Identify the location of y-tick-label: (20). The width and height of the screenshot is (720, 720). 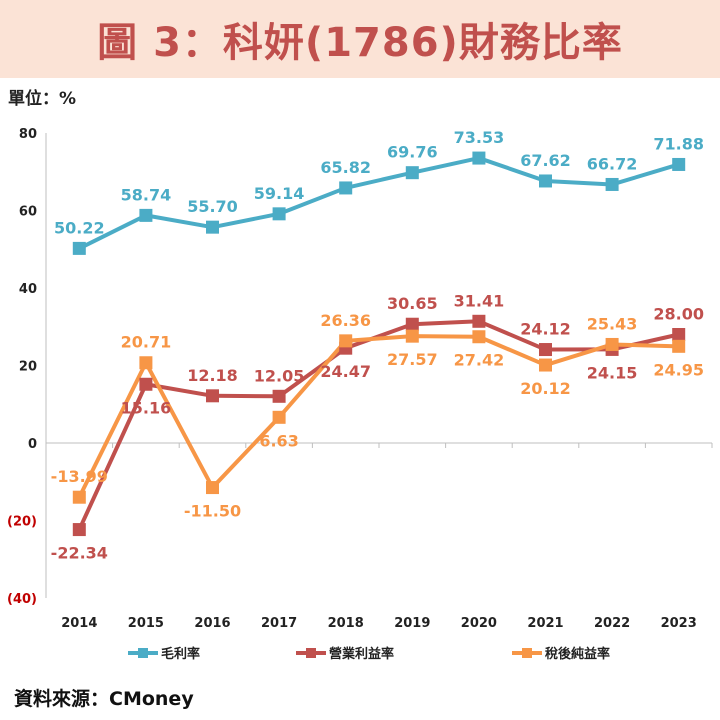
(22, 522).